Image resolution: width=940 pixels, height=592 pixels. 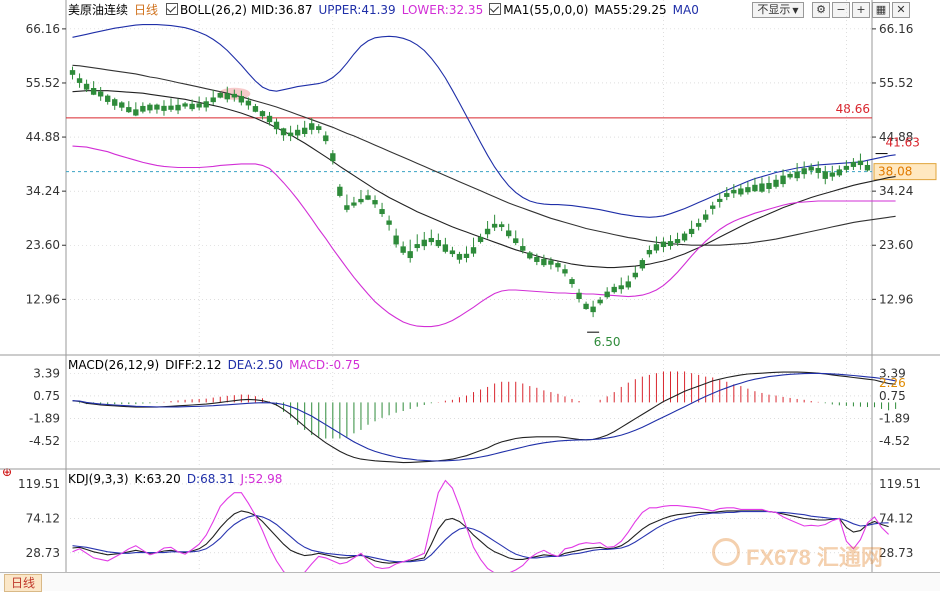 I want to click on price-tick-label-right: 23.60, so click(x=896, y=245).